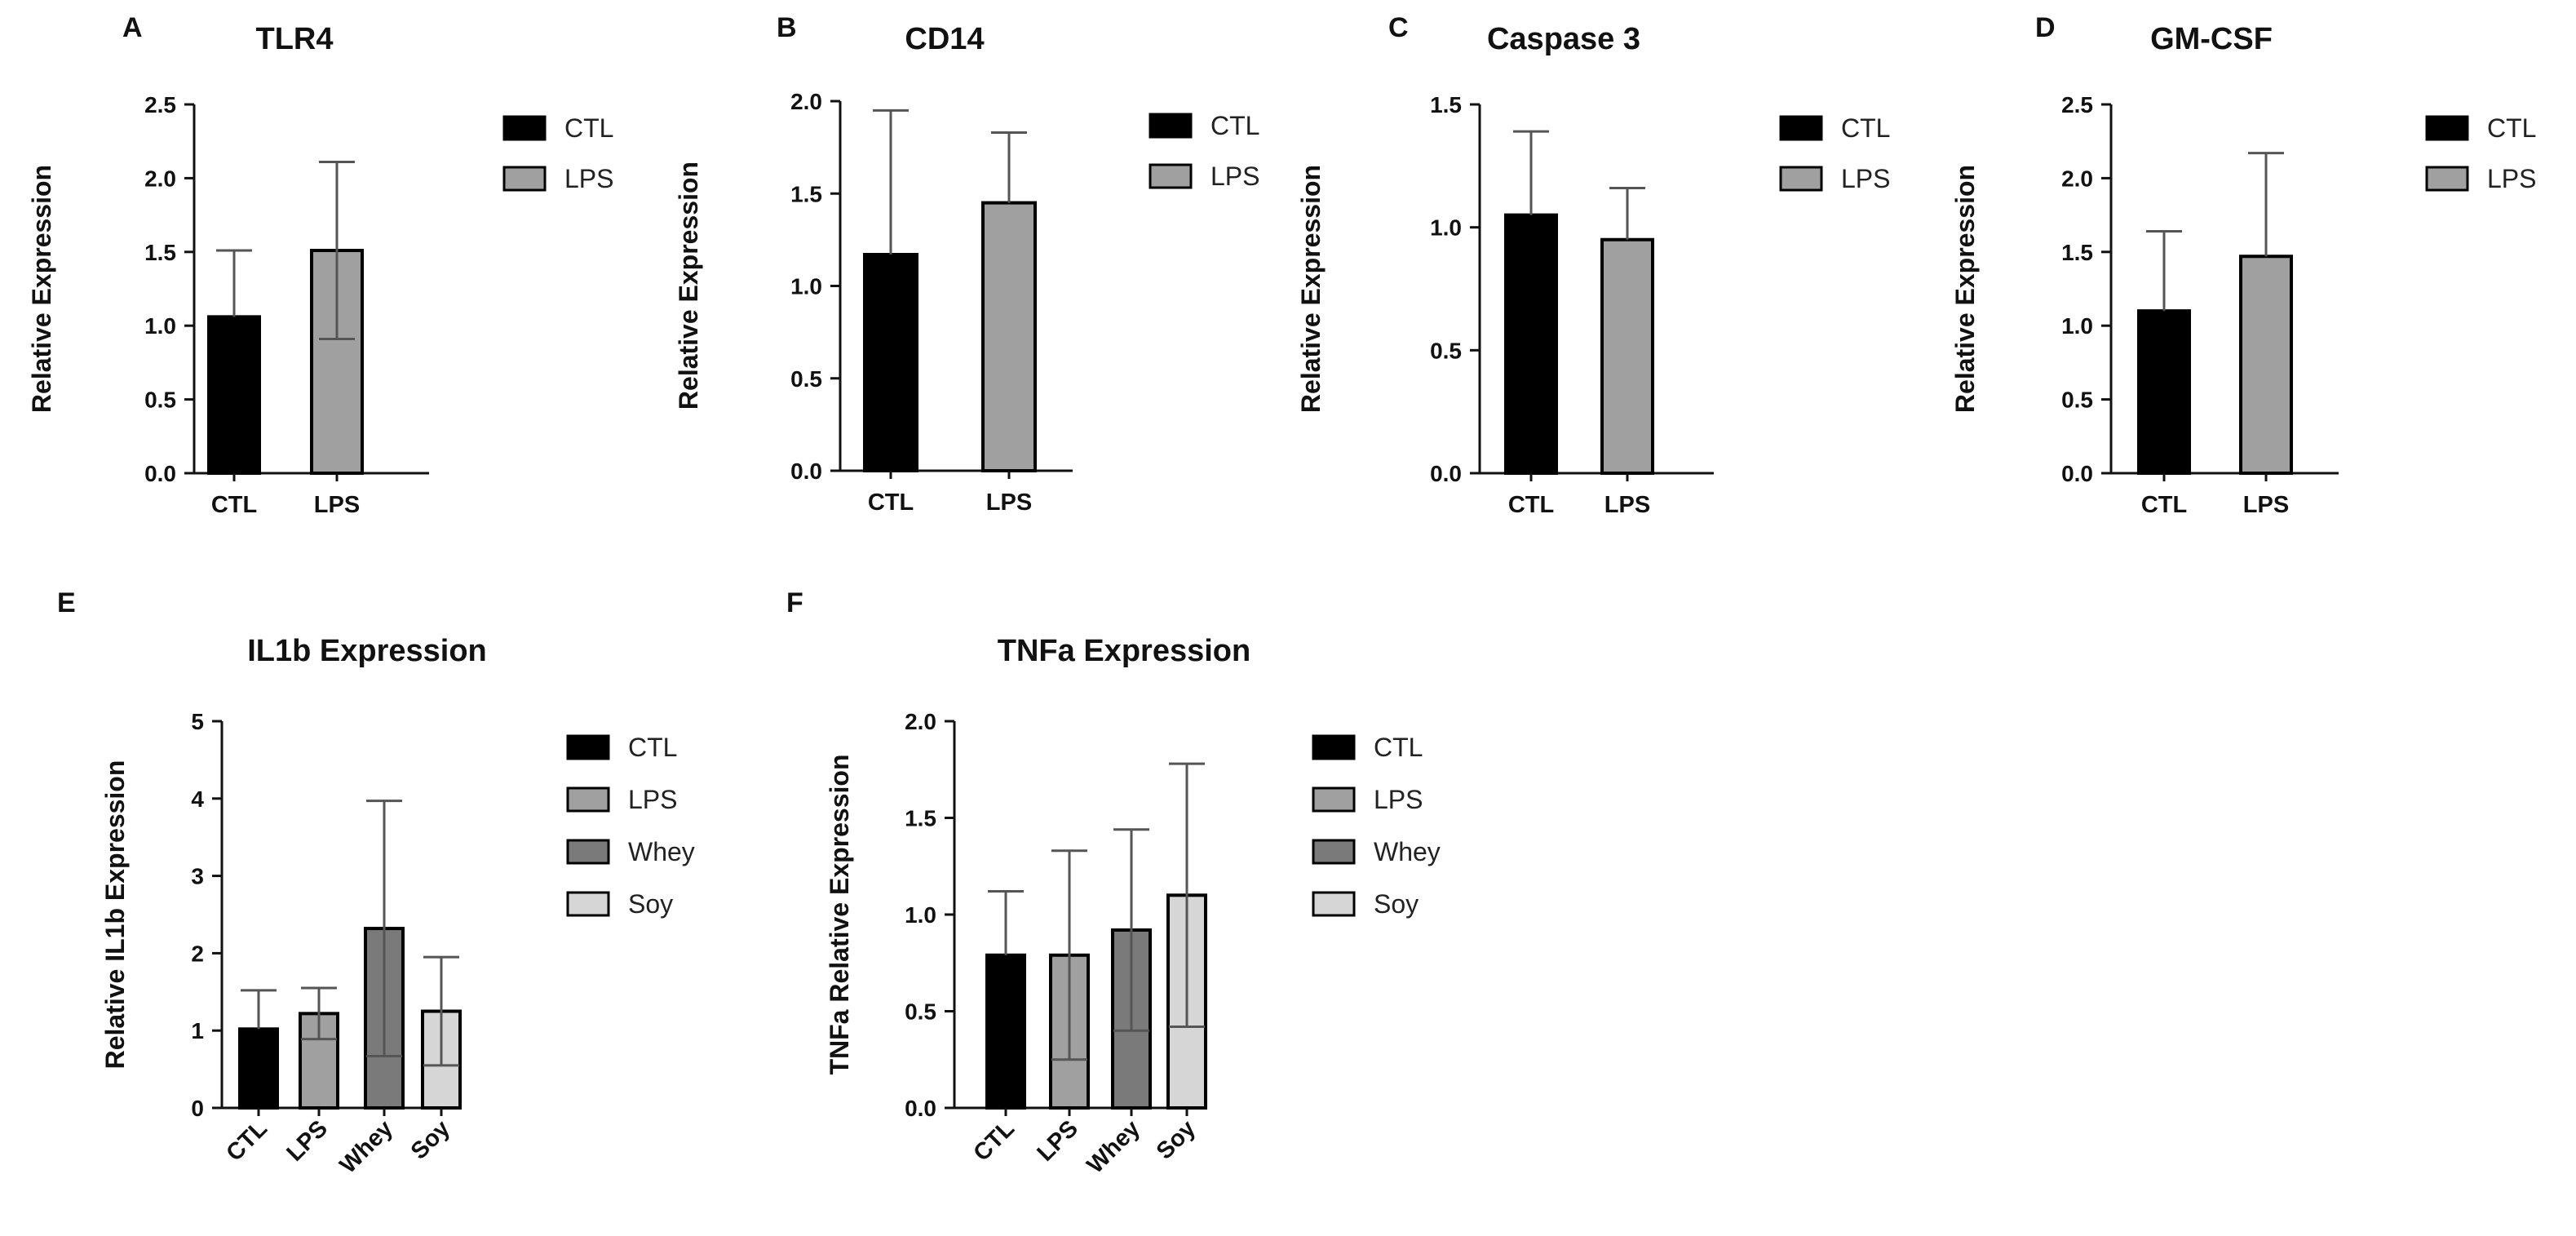 This screenshot has height=1236, width=2576. Describe the element at coordinates (197, 876) in the screenshot. I see `y-tick-label: 3` at that location.